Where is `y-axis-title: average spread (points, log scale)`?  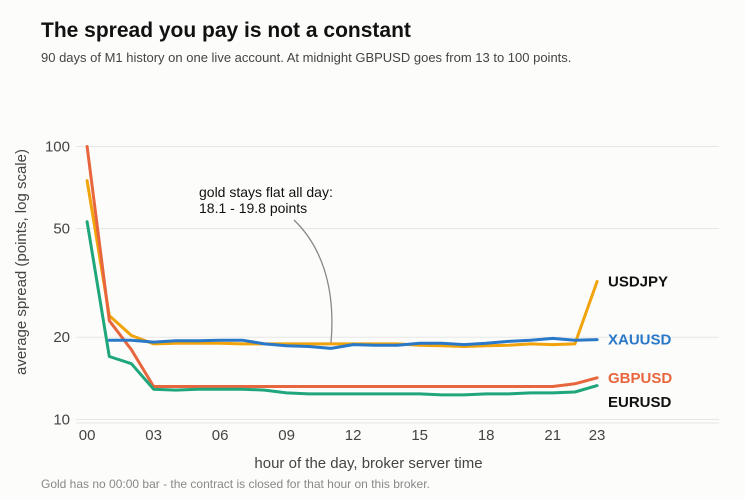
y-axis-title: average spread (points, log scale) is located at coordinates (21, 262).